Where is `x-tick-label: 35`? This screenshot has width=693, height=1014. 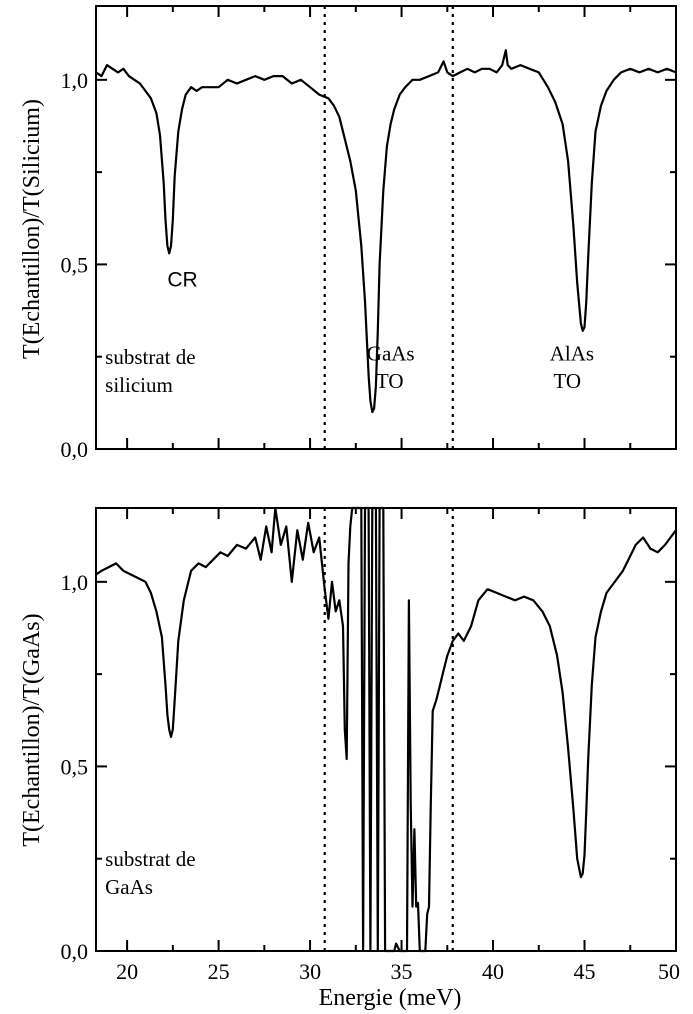 x-tick-label: 35 is located at coordinates (402, 971).